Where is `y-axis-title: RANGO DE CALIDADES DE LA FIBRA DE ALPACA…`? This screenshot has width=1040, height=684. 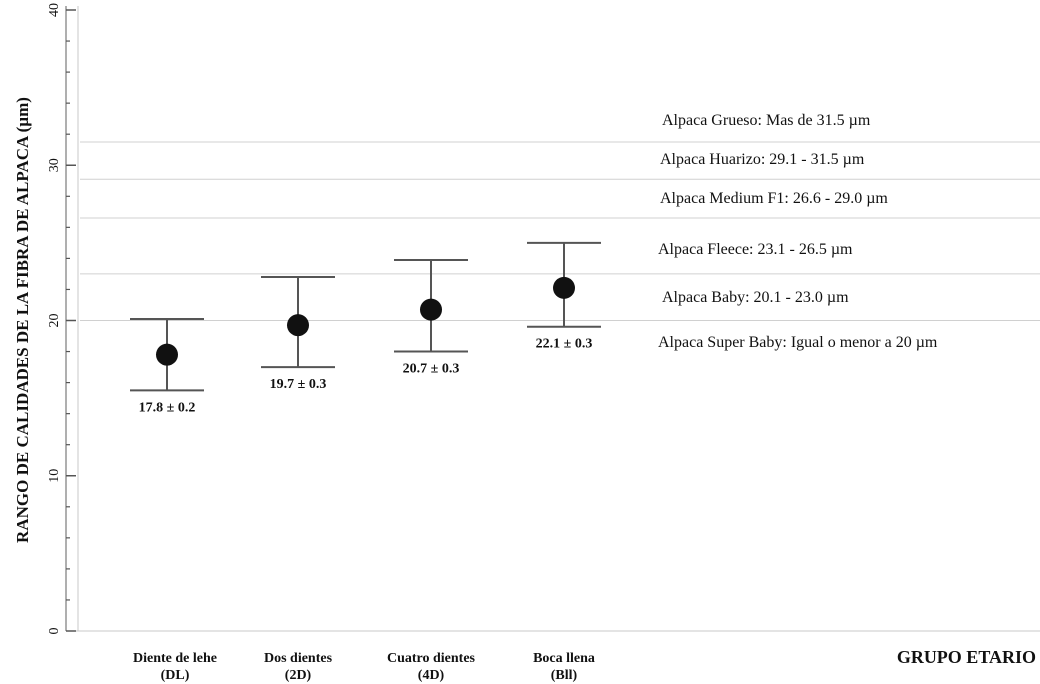
y-axis-title: RANGO DE CALIDADES DE LA FIBRA DE ALPACA… is located at coordinates (22, 320).